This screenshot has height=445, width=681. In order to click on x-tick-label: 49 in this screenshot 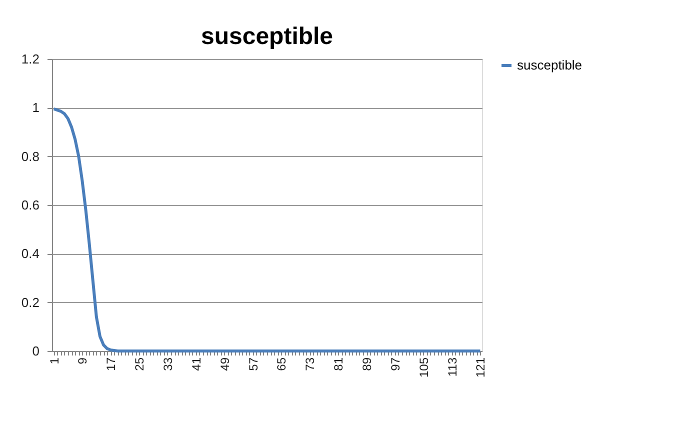, I will do `click(225, 364)`.